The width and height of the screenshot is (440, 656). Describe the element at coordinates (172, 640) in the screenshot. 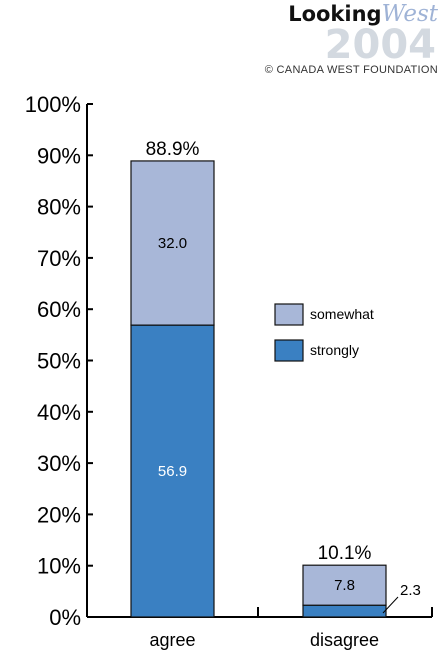

I see `category-label: agree` at that location.